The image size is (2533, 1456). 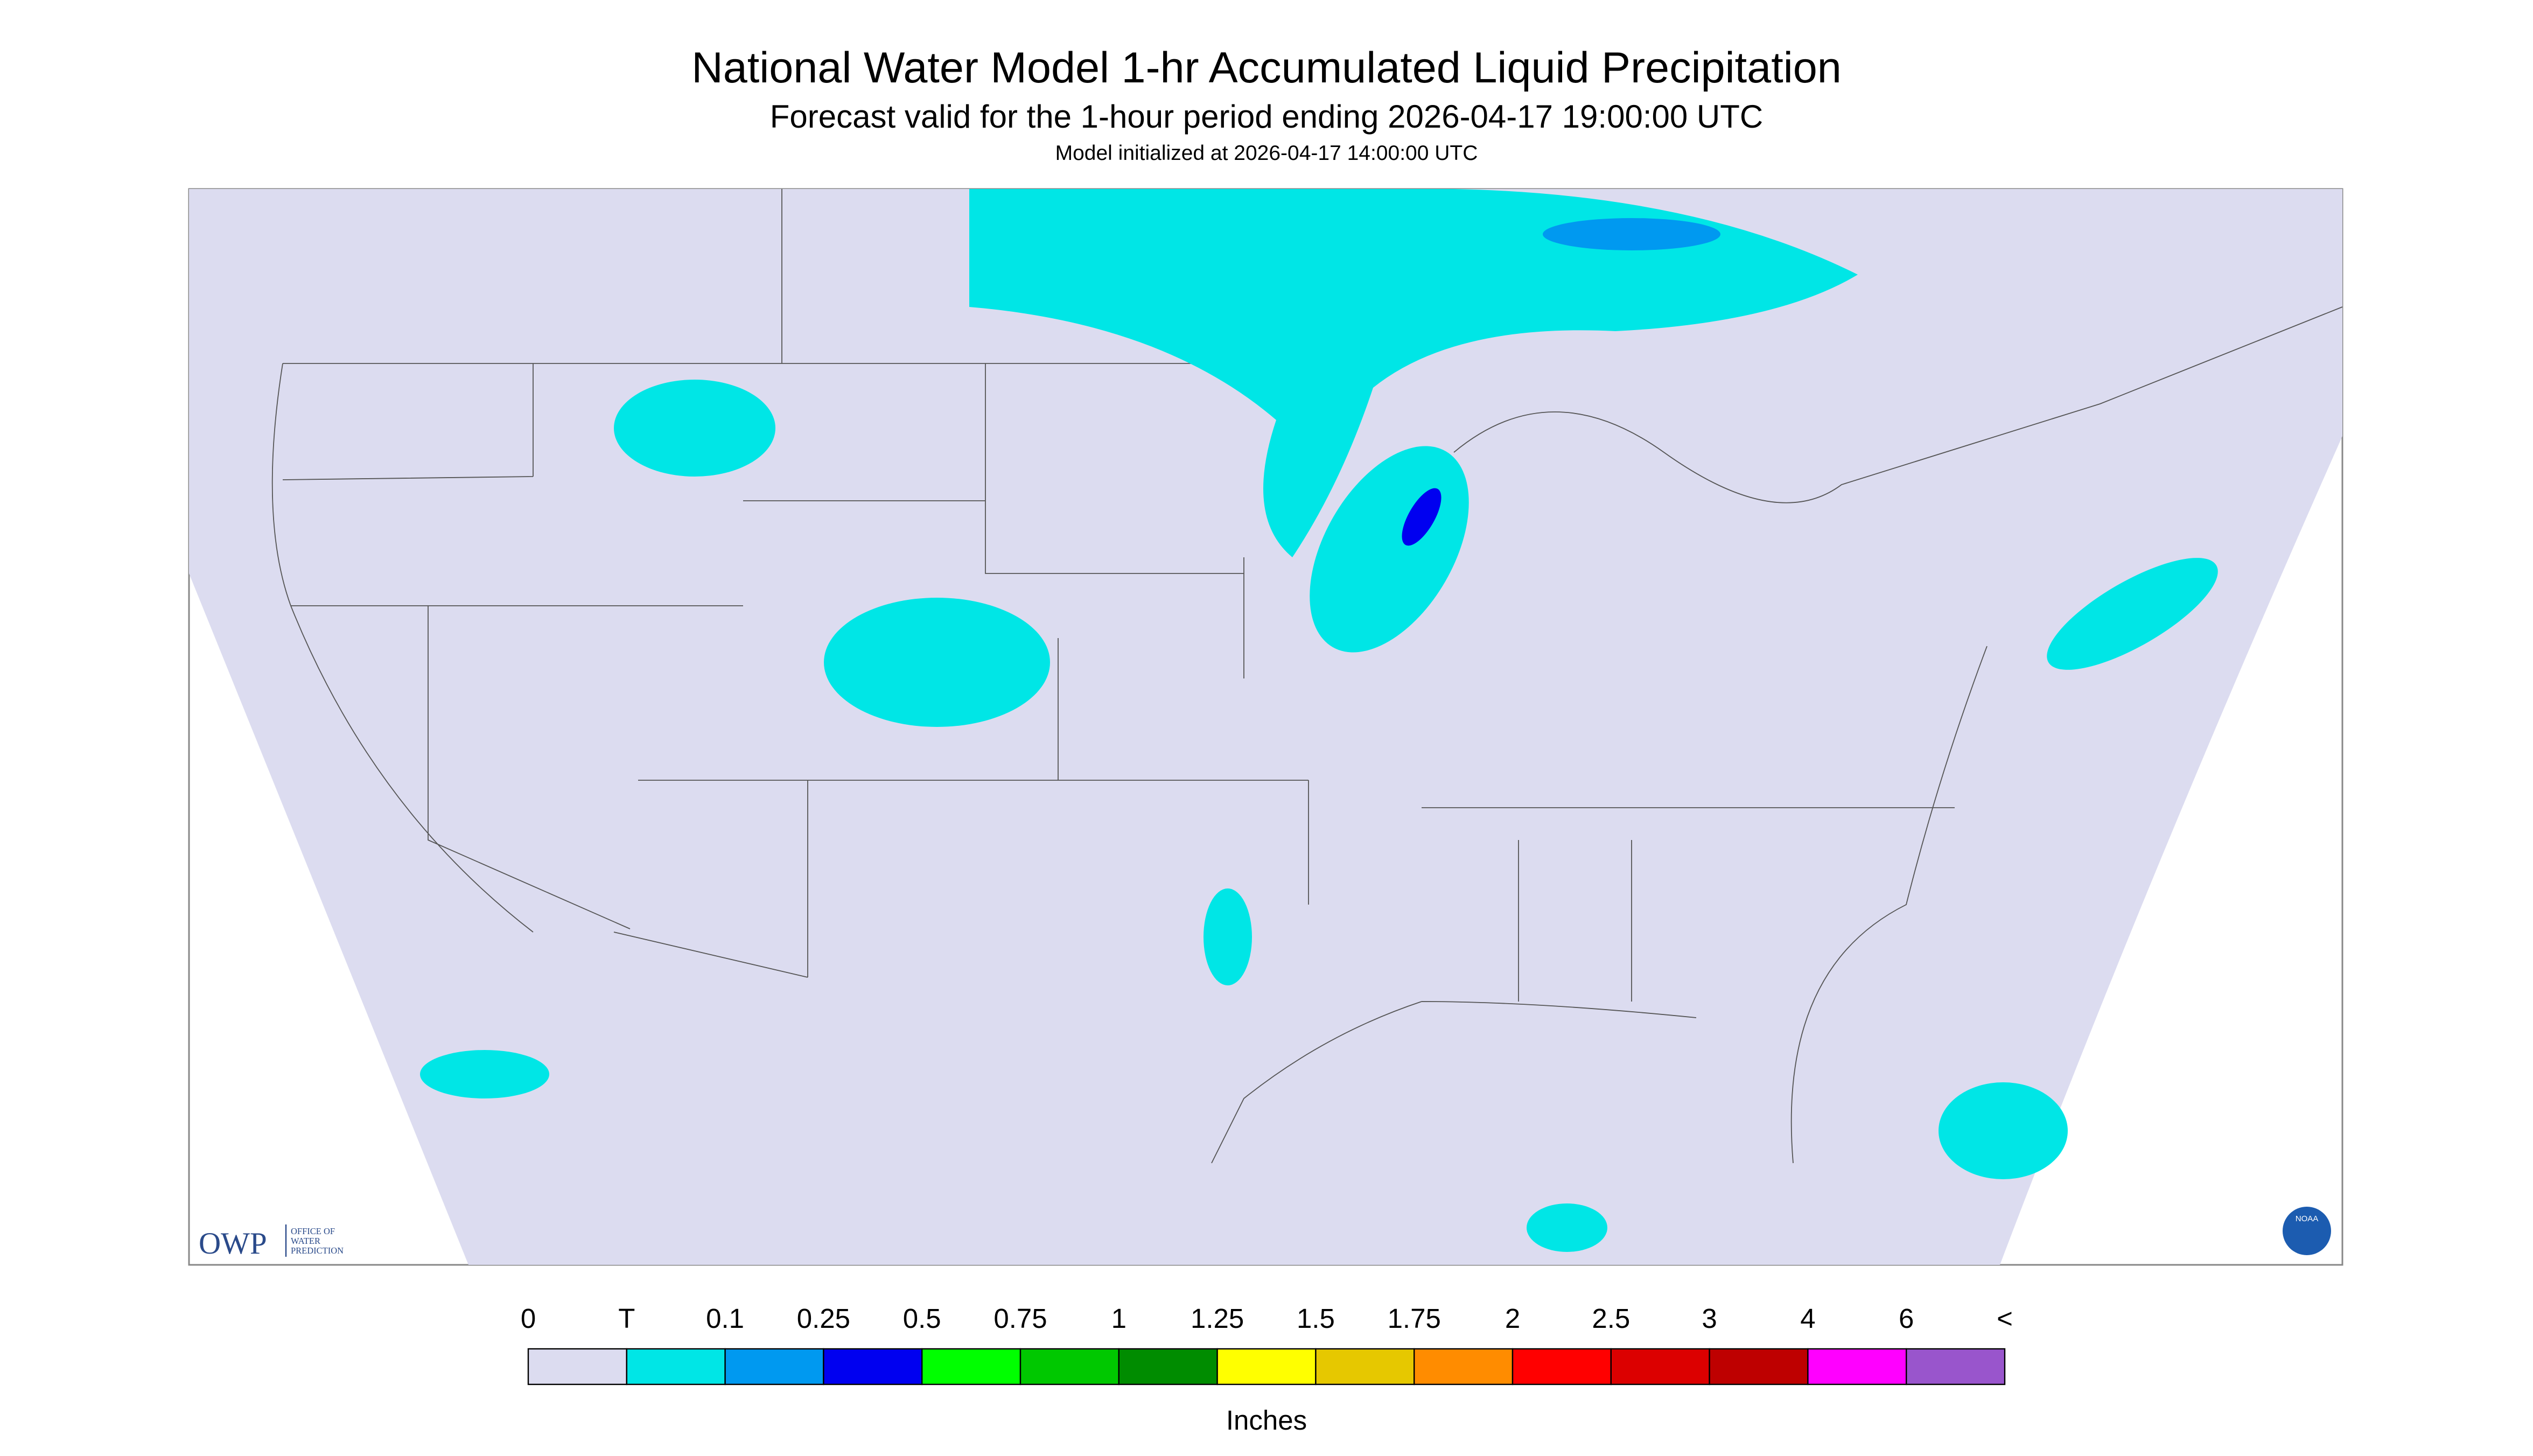 What do you see at coordinates (317, 1250) in the screenshot?
I see `owp-text: PREDICTION` at bounding box center [317, 1250].